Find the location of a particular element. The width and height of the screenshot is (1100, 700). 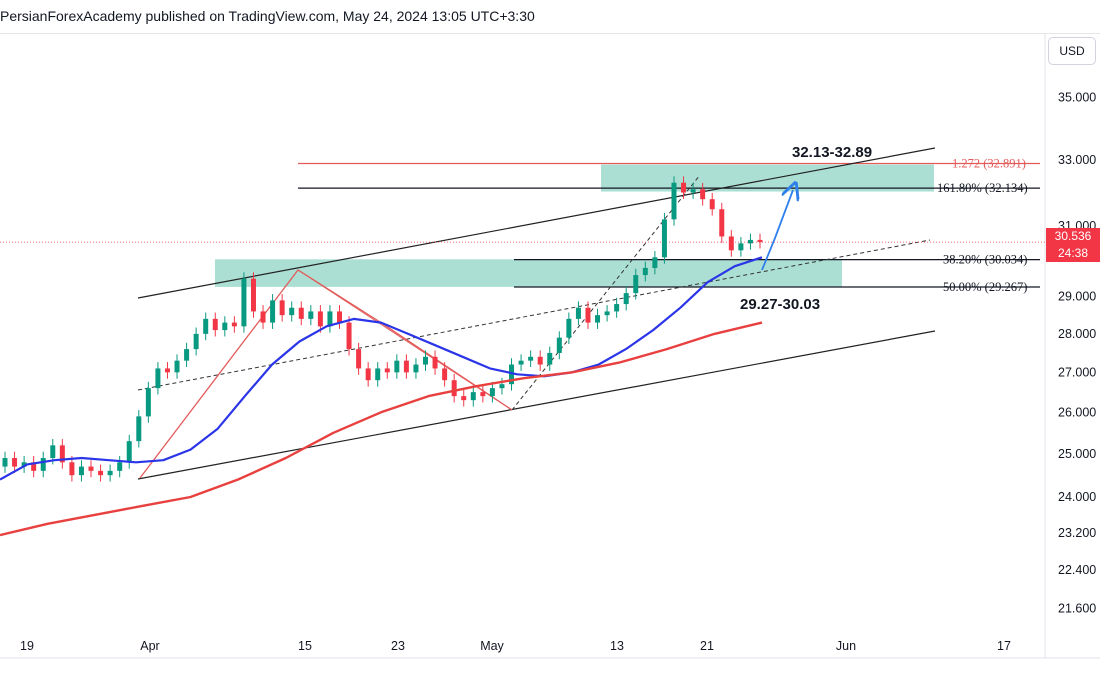

y-tick-label: 35.000 is located at coordinates (1077, 98).